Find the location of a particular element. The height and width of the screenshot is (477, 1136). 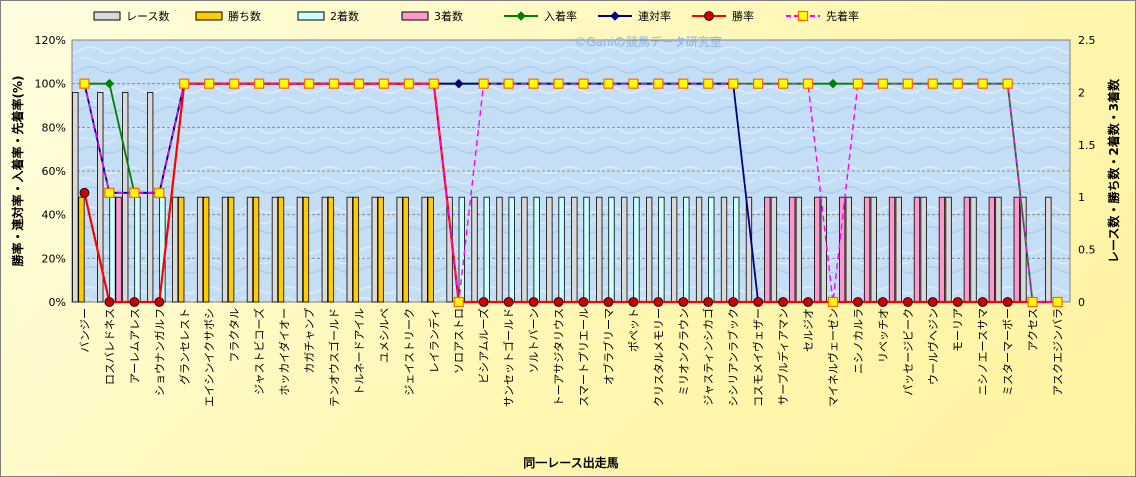

category-label: サンセットゴールド is located at coordinates (509, 357).